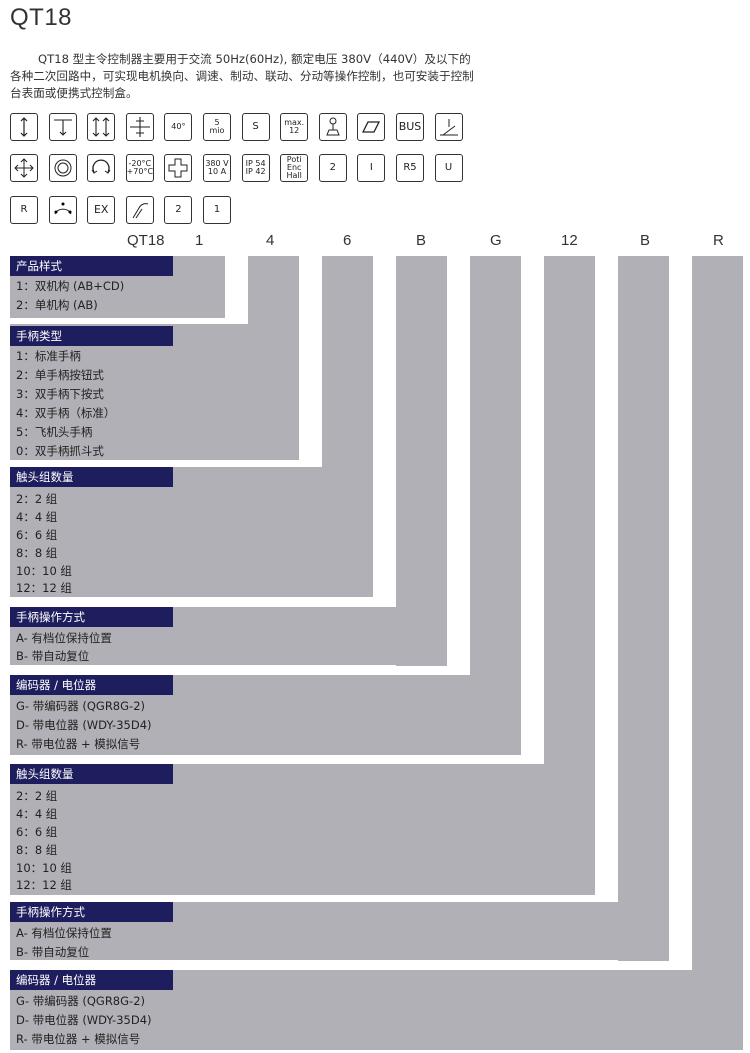  I want to click on code-digit-2: 4, so click(270, 240).